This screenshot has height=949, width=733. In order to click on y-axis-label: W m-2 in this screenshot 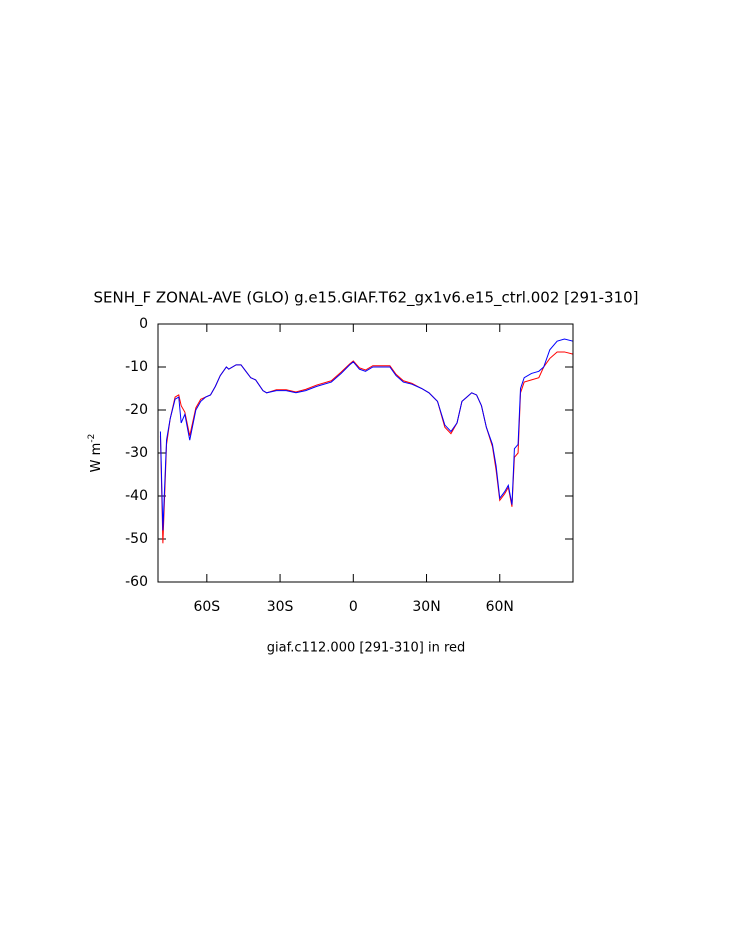, I will do `click(95, 453)`.